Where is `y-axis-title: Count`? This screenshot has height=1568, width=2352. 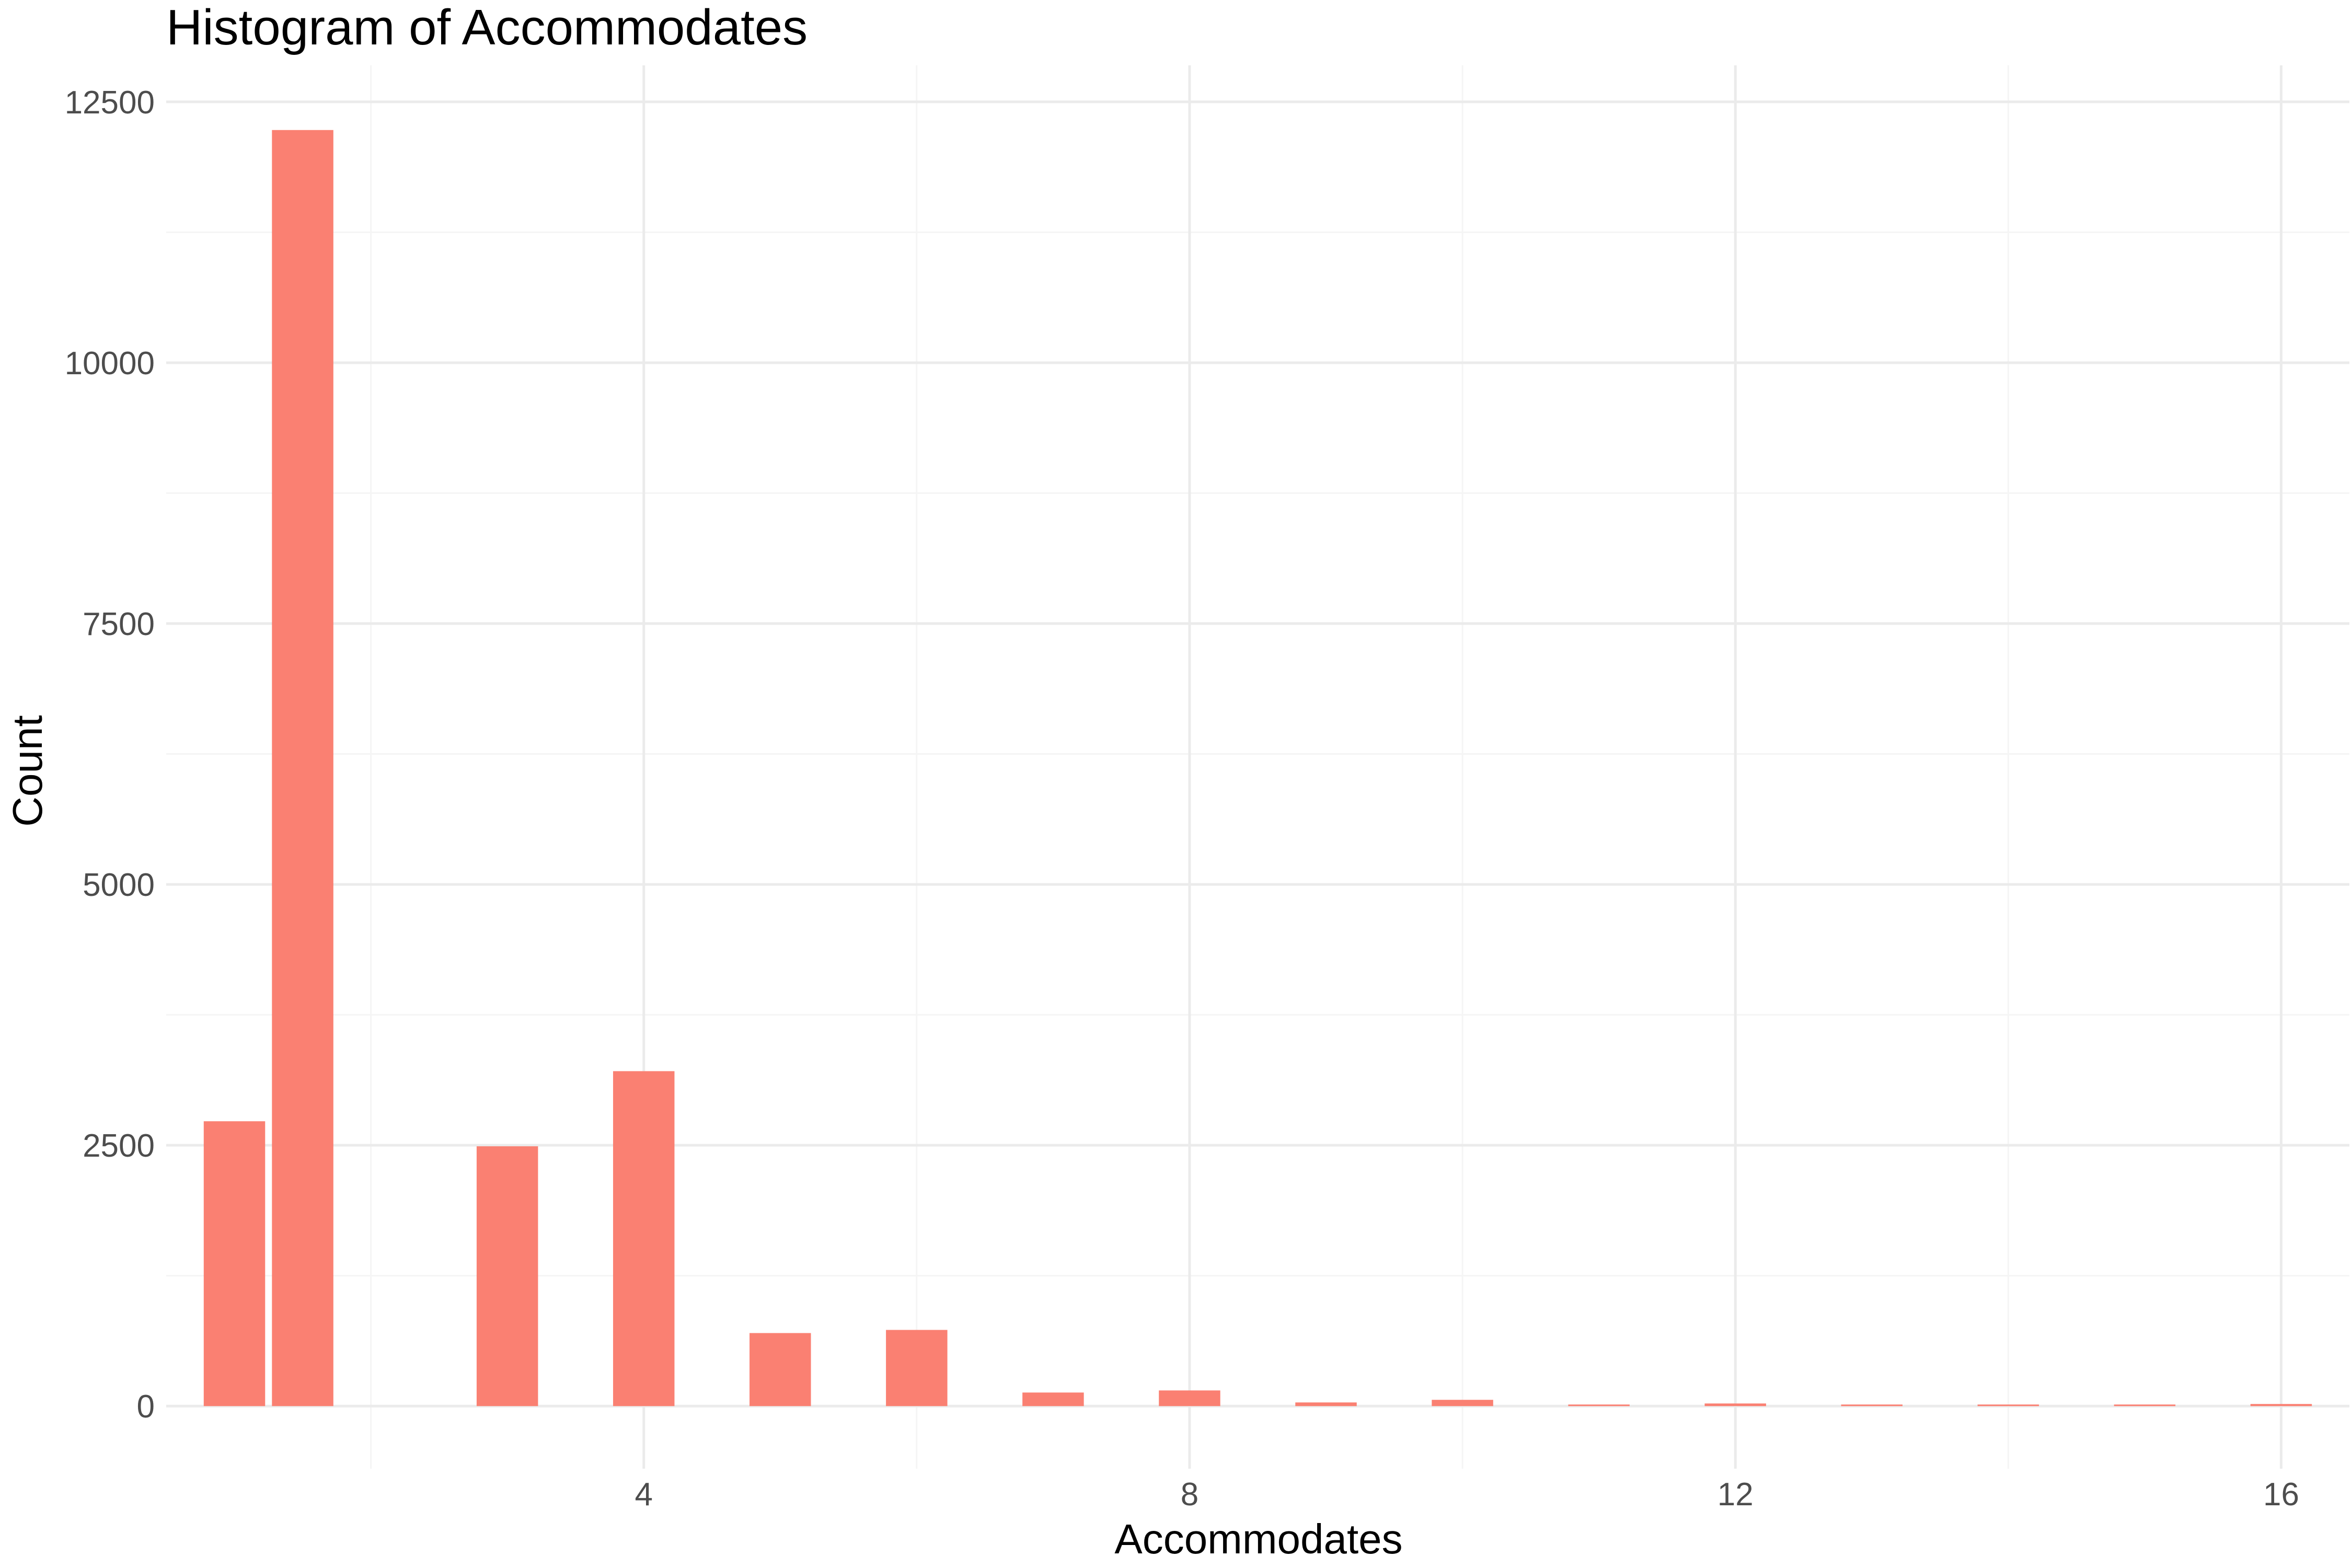 y-axis-title: Count is located at coordinates (27, 770).